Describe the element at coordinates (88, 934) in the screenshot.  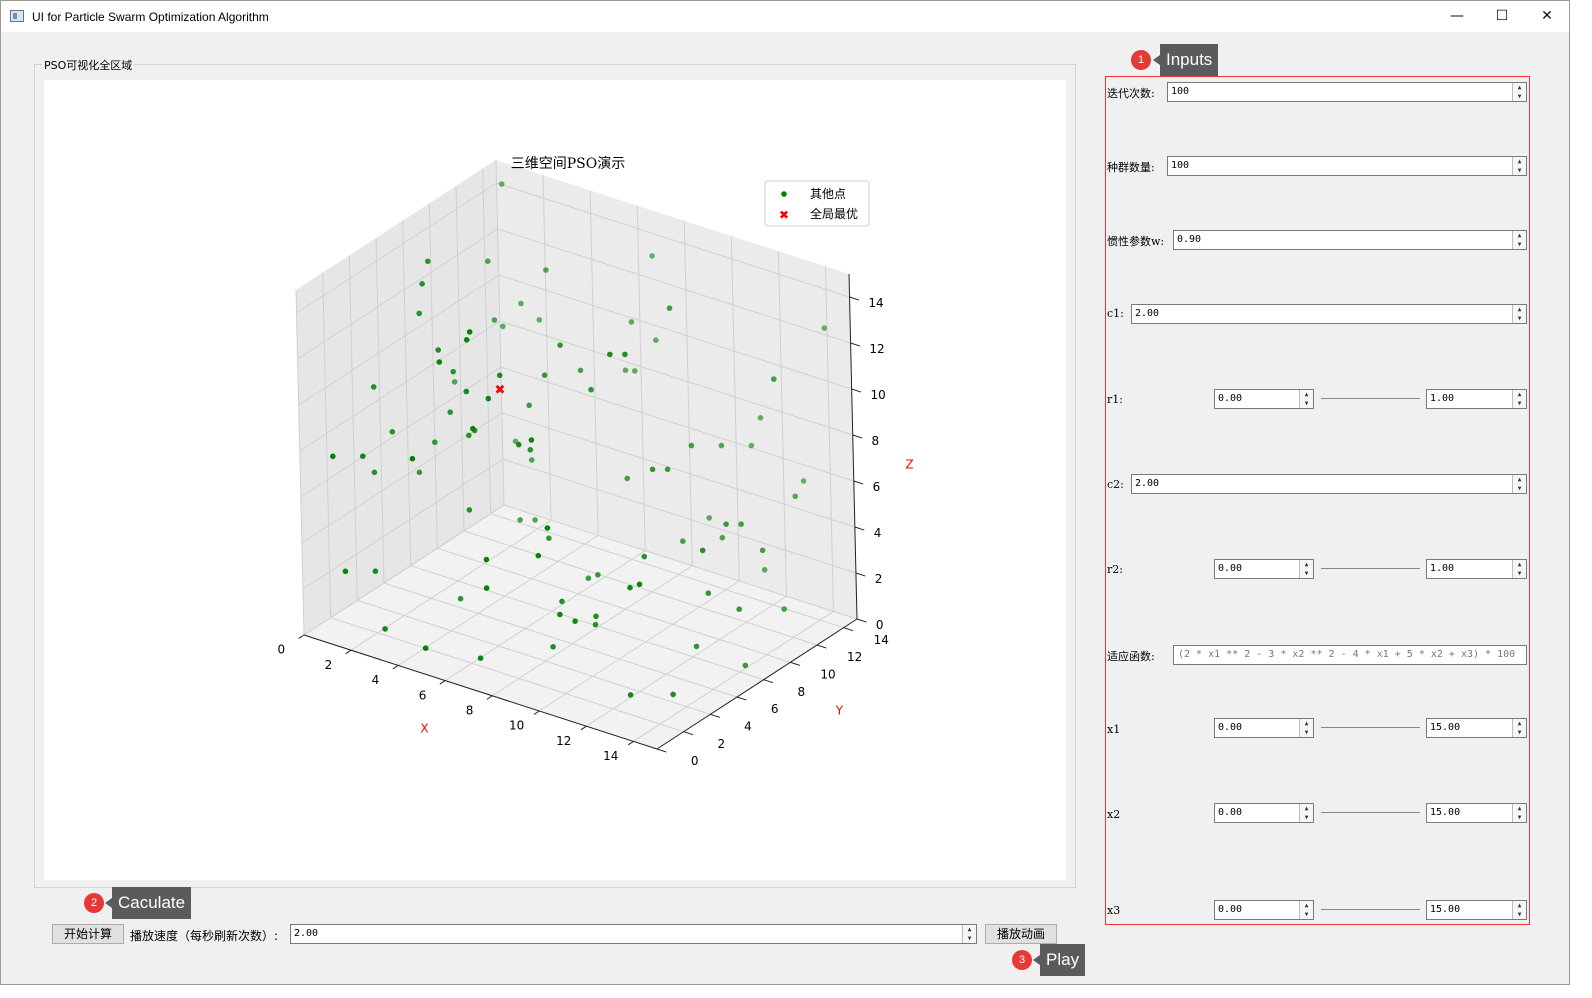
I see `start-calculation-button: 开始计算` at that location.